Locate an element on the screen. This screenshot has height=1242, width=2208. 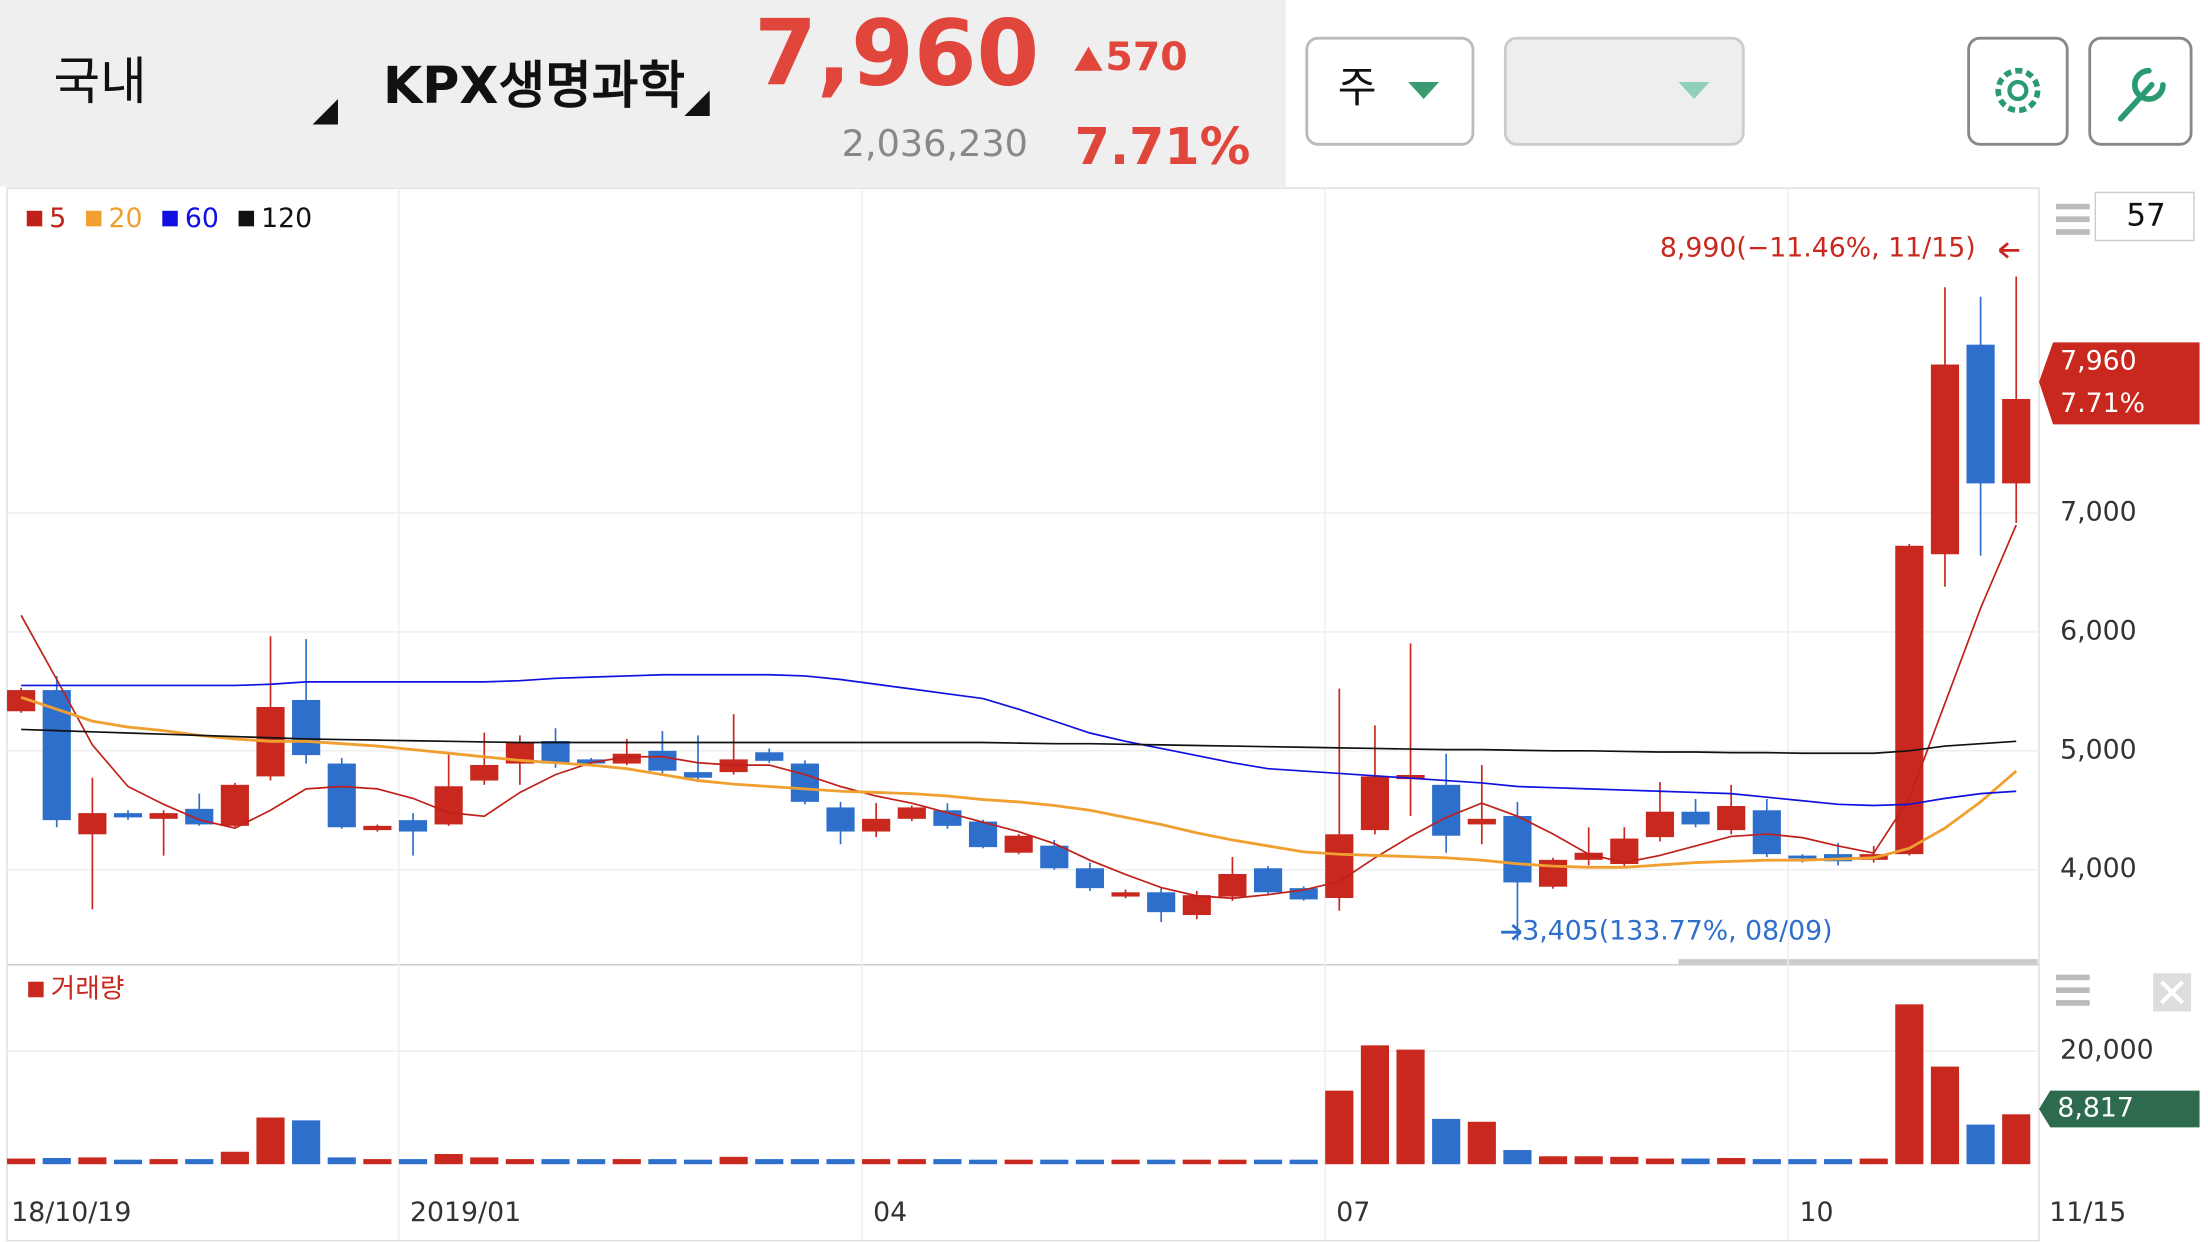
x-tick-label: 04 is located at coordinates (890, 1212).